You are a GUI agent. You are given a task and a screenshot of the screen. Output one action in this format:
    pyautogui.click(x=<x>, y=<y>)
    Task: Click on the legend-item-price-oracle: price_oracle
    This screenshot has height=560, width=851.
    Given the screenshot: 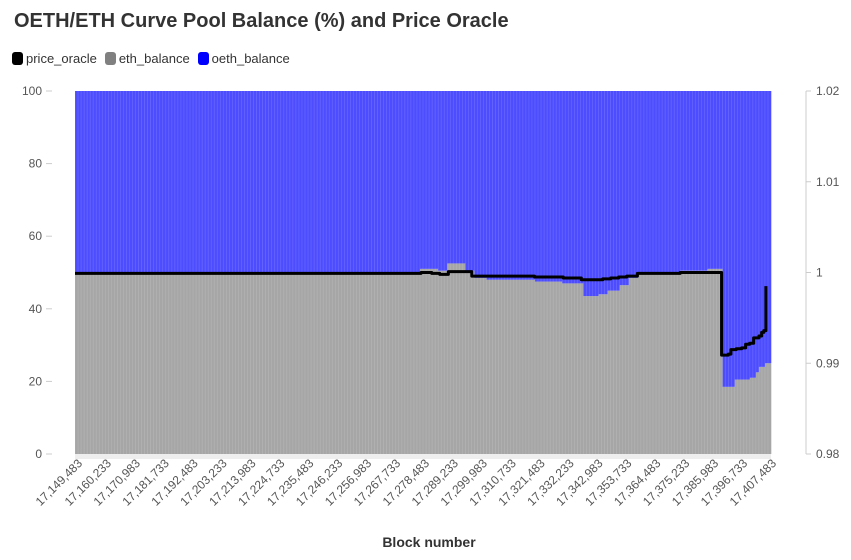 What is the action you would take?
    pyautogui.click(x=54, y=58)
    